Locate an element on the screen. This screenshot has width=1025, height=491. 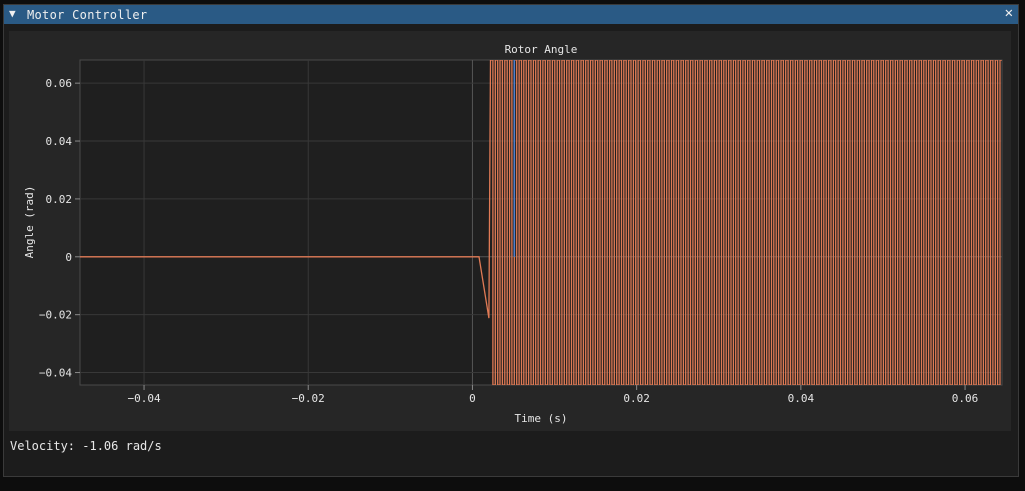
collapse-triangle-icon: ▼ is located at coordinates (12, 13).